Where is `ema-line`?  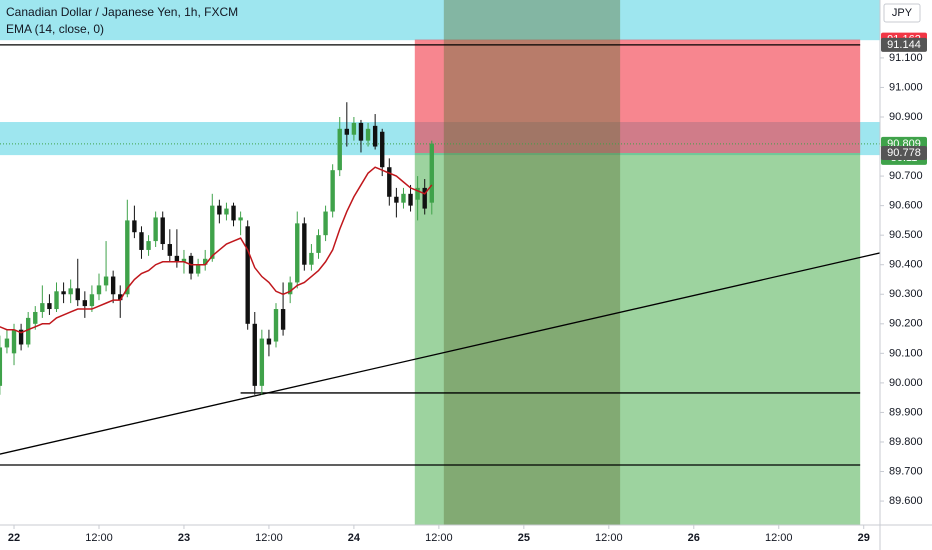
ema-line is located at coordinates (216, 250).